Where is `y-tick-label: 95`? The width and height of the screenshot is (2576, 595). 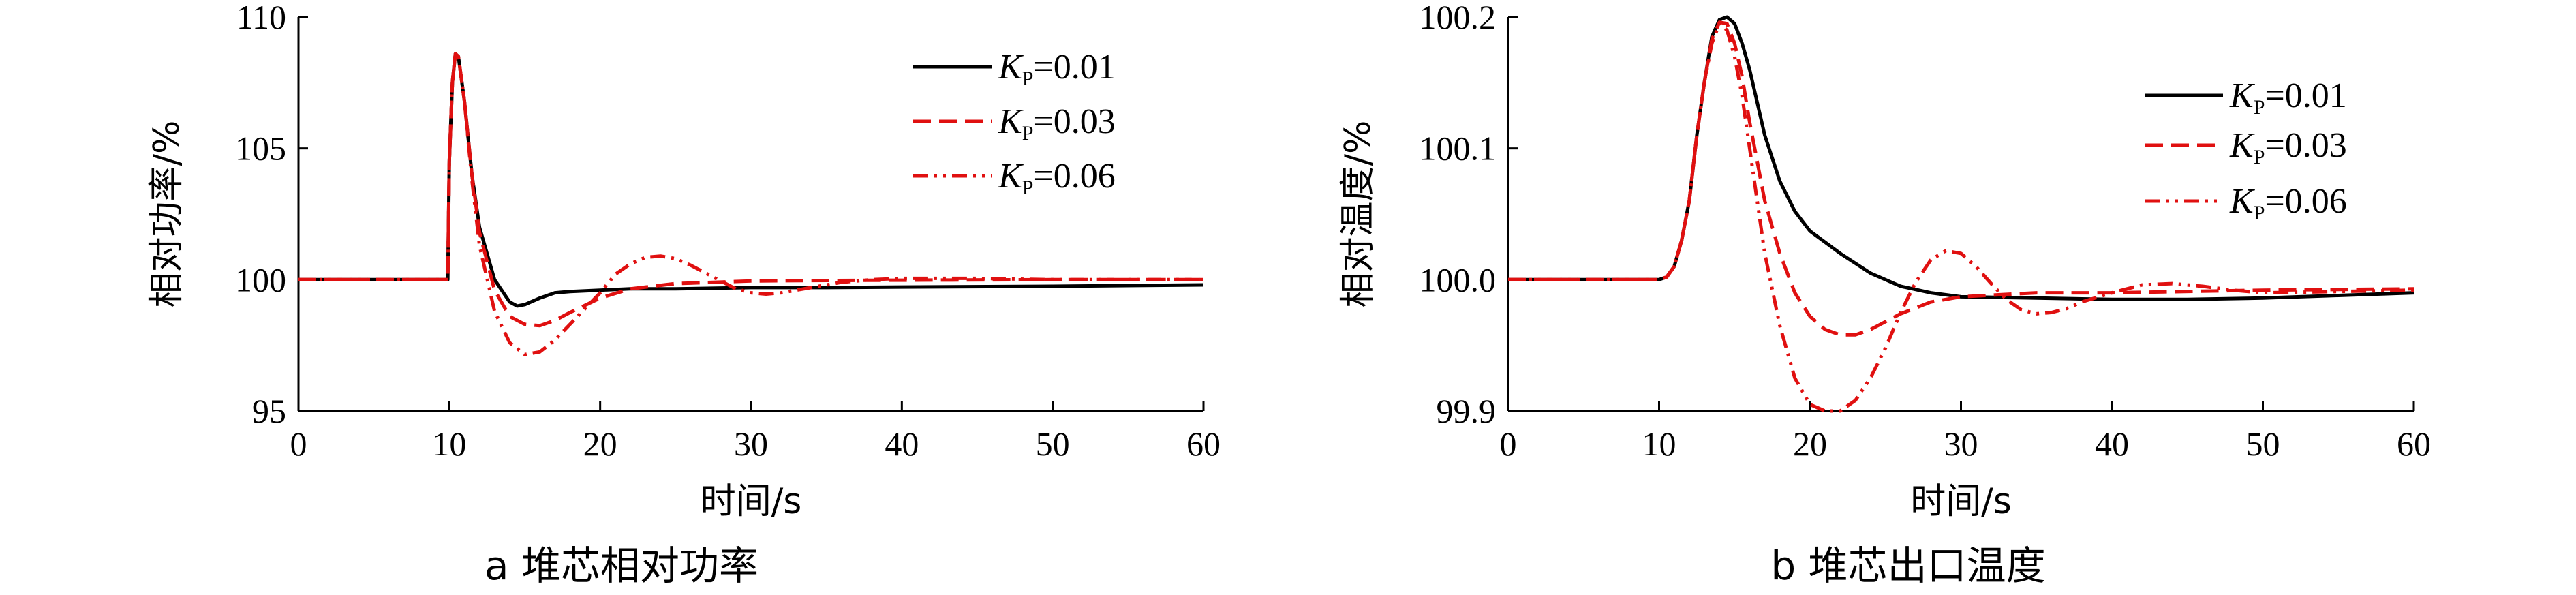 y-tick-label: 95 is located at coordinates (269, 411).